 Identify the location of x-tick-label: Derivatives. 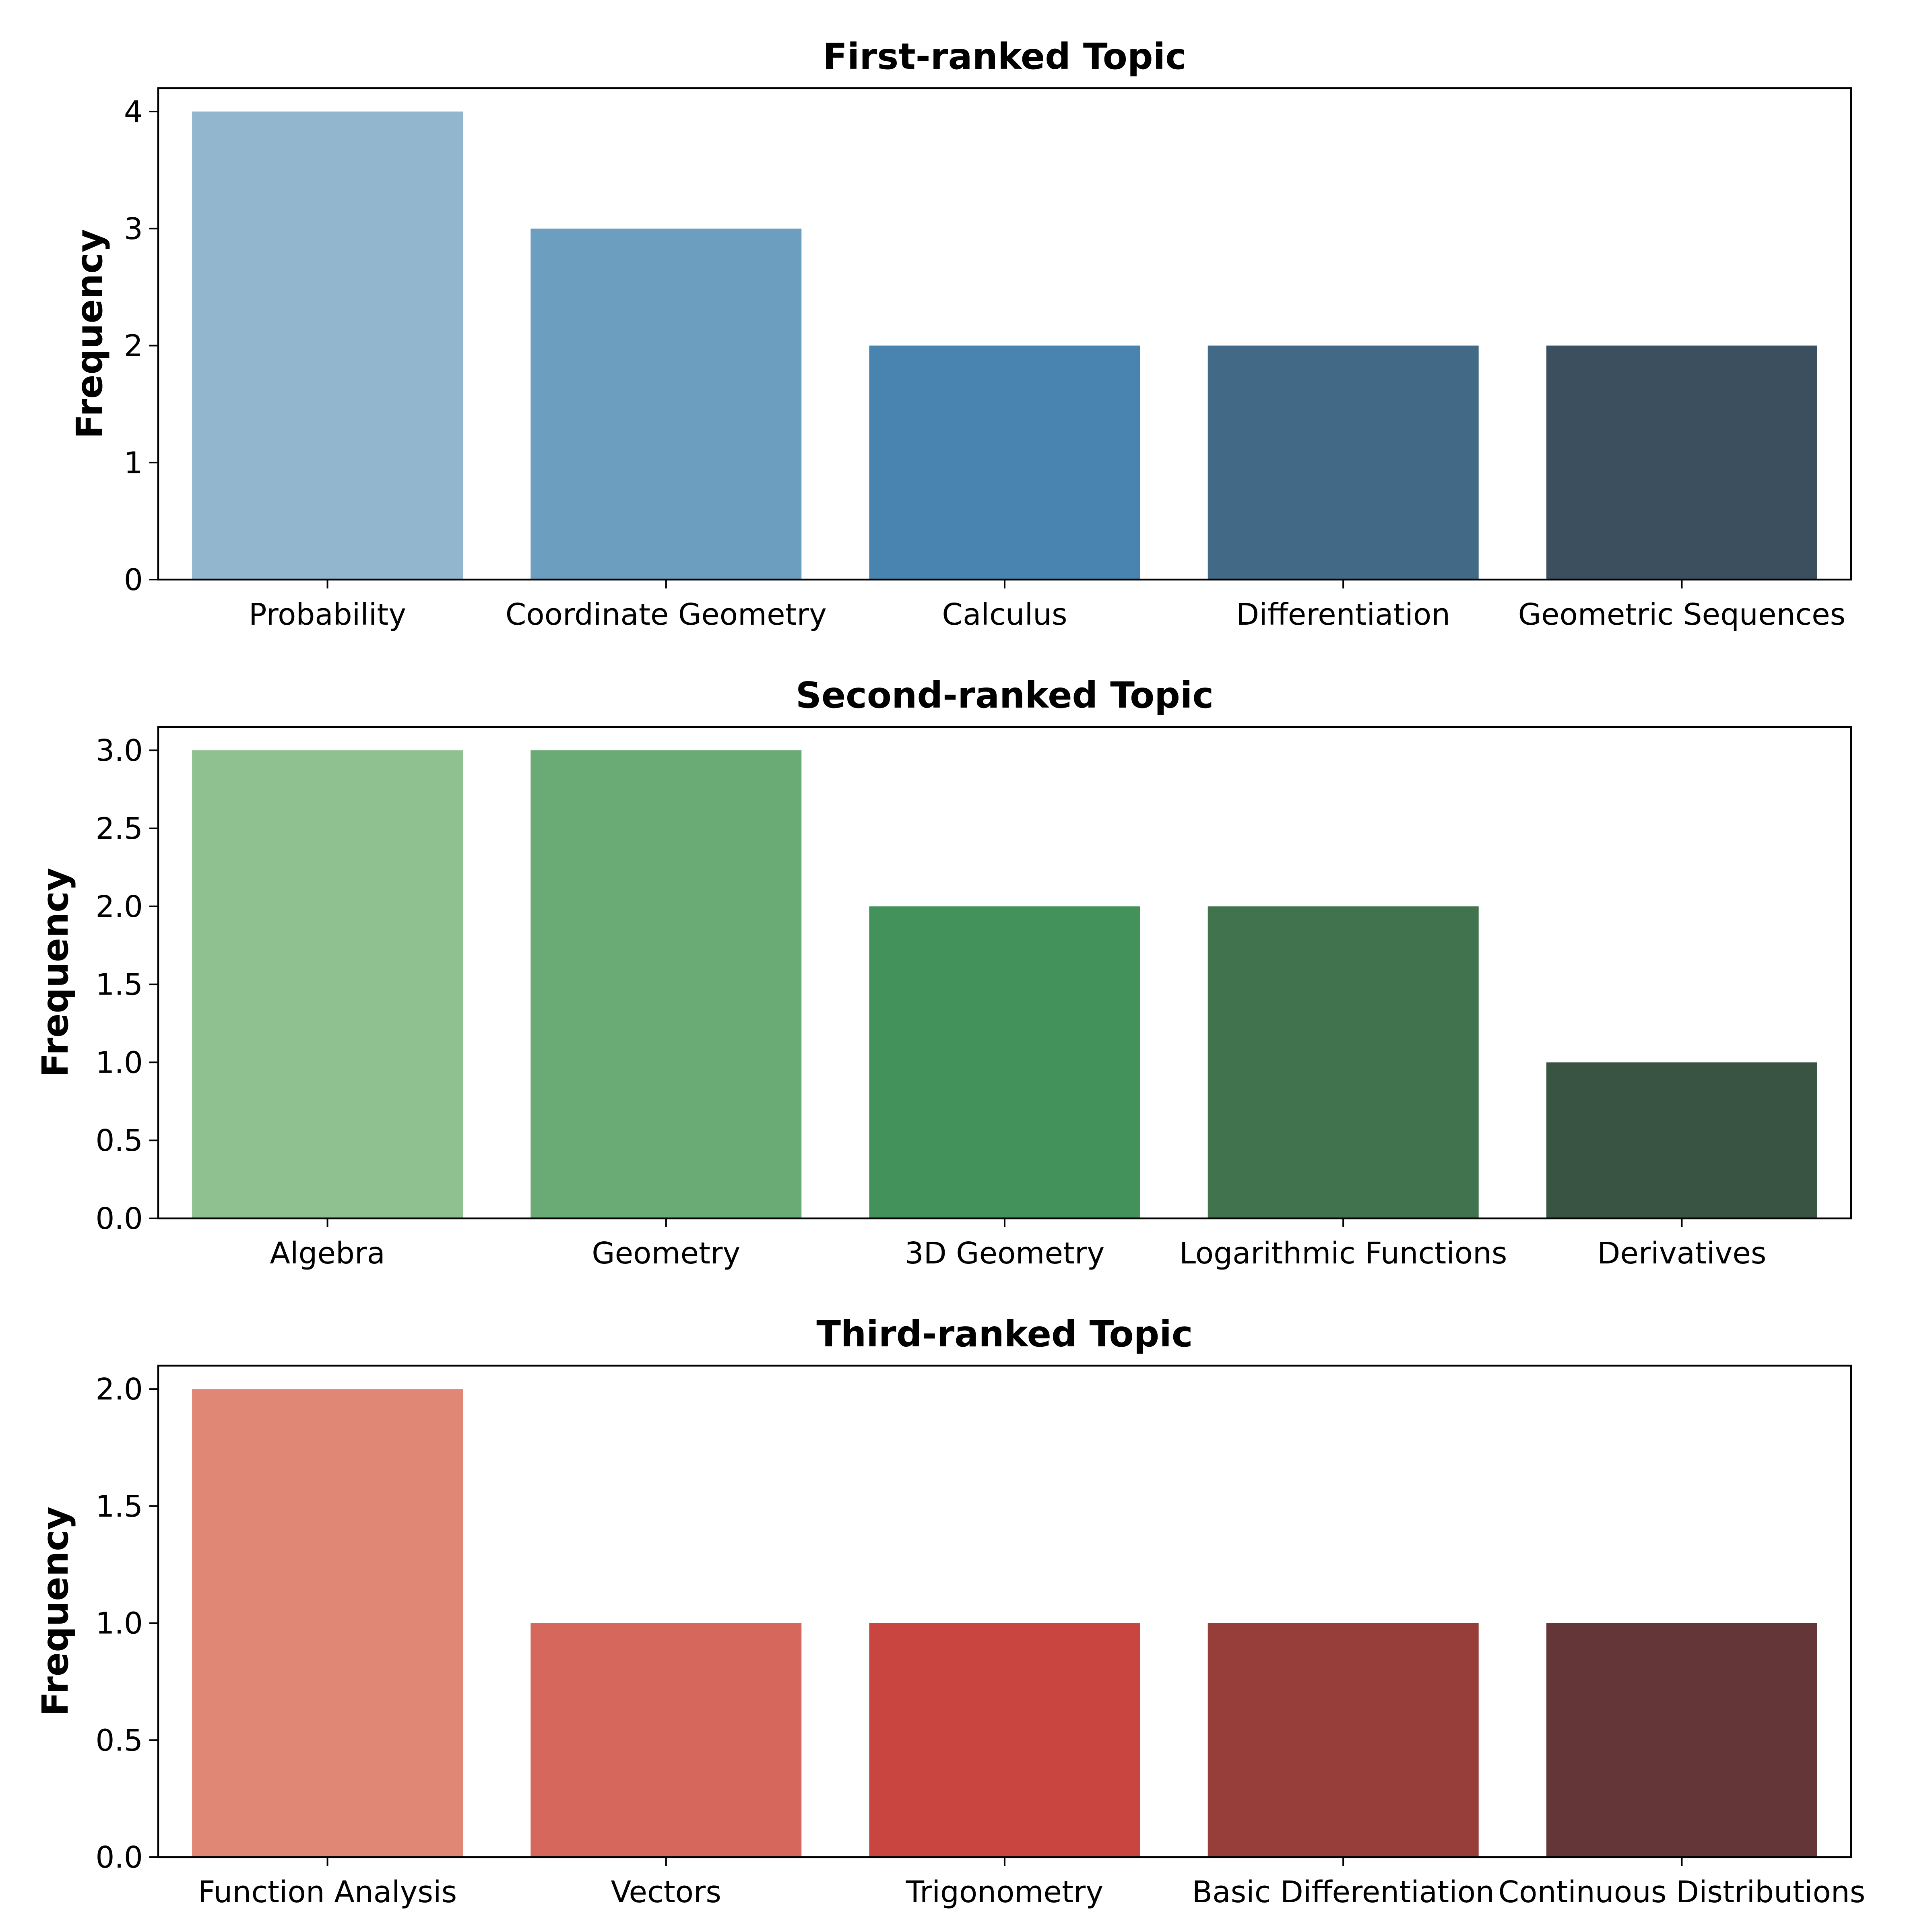
(1682, 1253).